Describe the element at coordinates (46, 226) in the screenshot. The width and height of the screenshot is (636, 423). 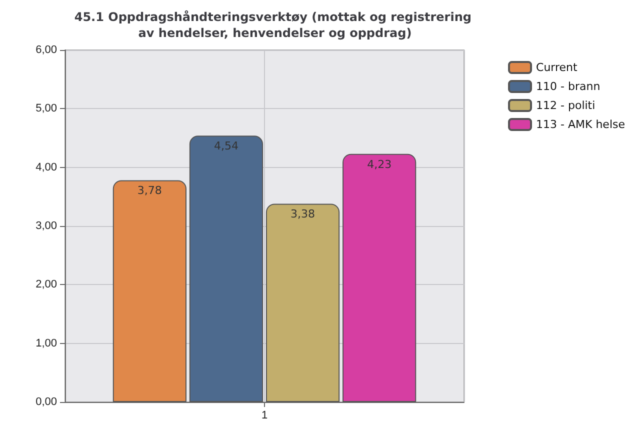
I see `y-tick-label: 3,00` at that location.